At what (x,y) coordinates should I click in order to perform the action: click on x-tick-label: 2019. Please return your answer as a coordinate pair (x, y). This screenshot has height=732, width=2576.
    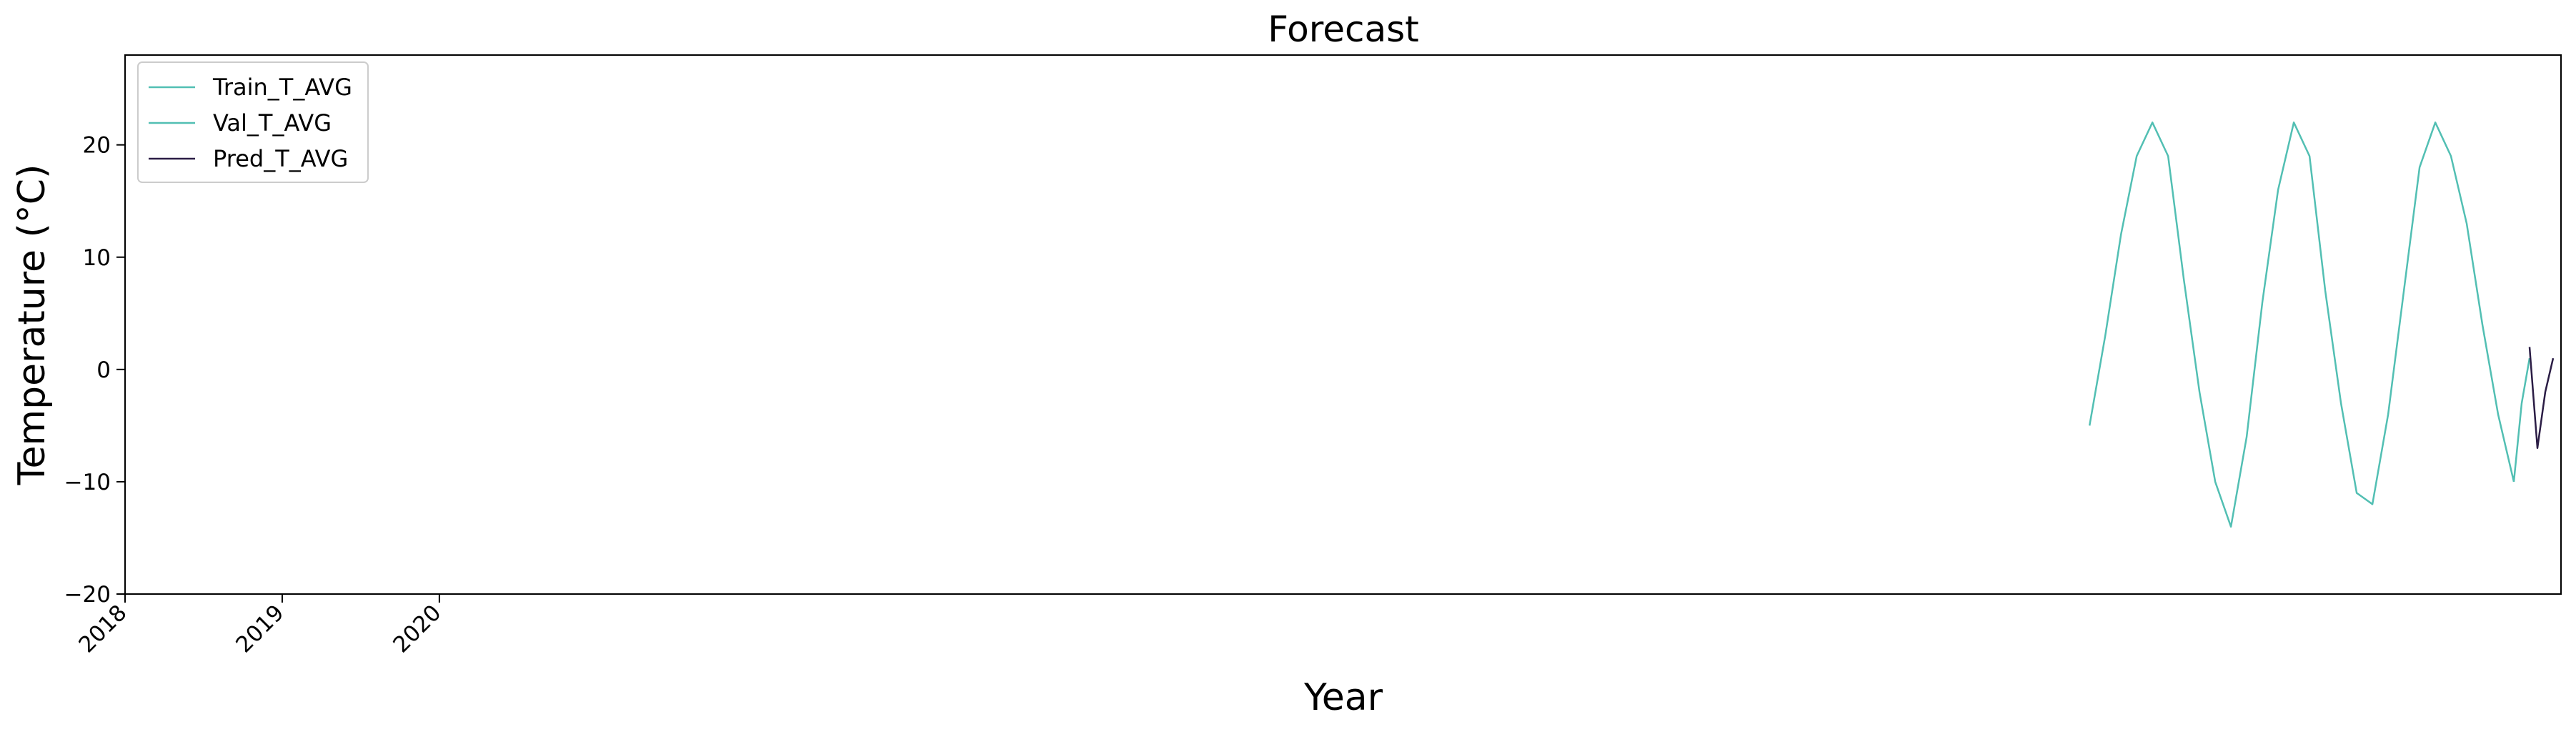
    Looking at the image, I should click on (260, 629).